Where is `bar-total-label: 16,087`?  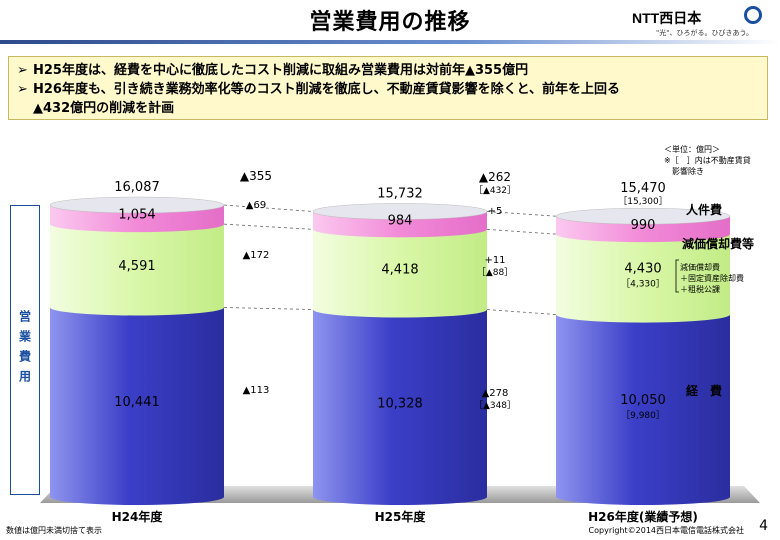 bar-total-label: 16,087 is located at coordinates (137, 187).